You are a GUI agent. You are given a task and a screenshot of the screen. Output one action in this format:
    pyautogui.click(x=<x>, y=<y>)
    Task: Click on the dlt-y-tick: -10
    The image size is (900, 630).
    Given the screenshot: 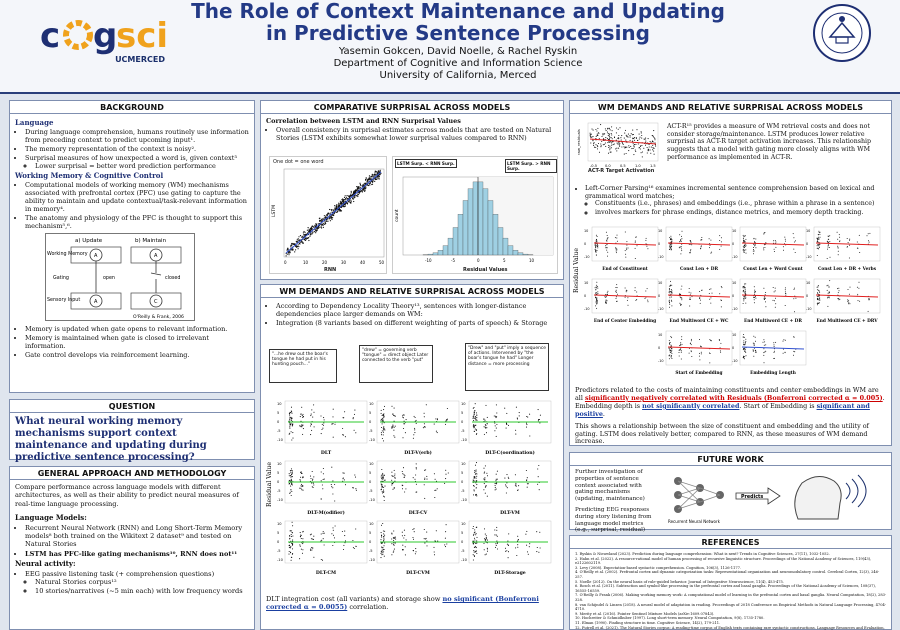 What is the action you would take?
    pyautogui.click(x=464, y=560)
    